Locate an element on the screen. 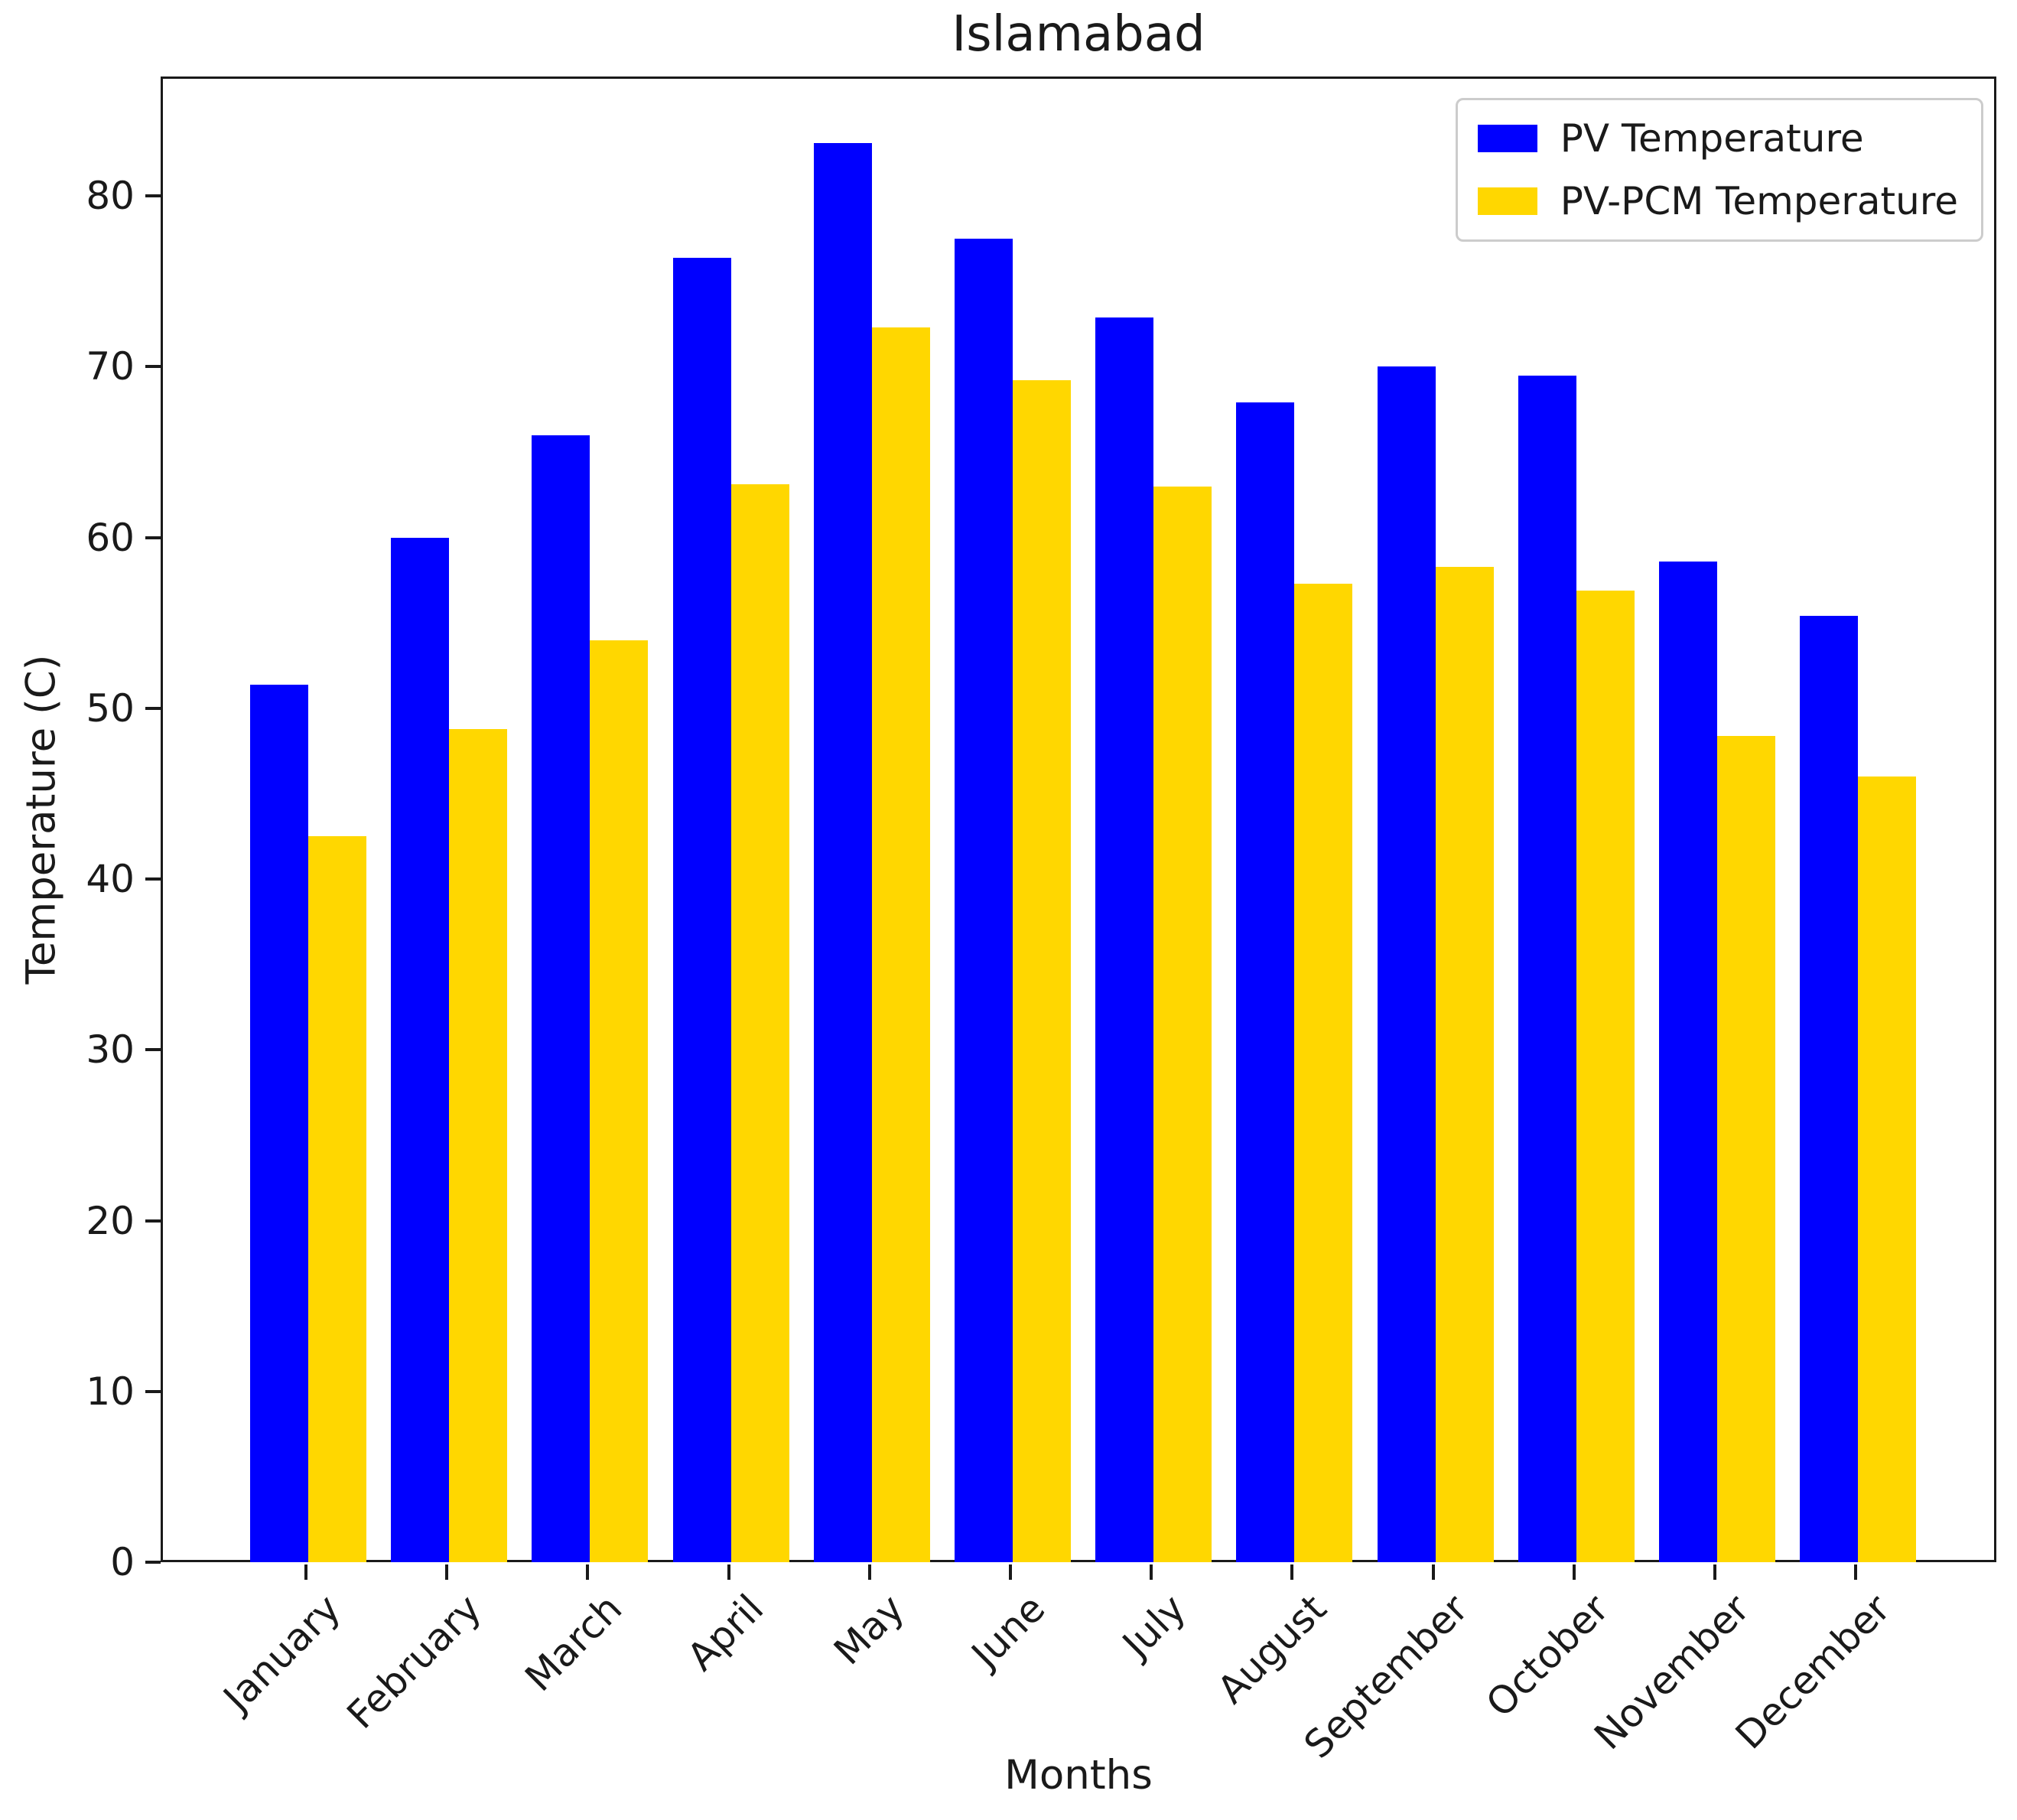 The image size is (2017, 1820). x-tick-mark-november is located at coordinates (1714, 1572).